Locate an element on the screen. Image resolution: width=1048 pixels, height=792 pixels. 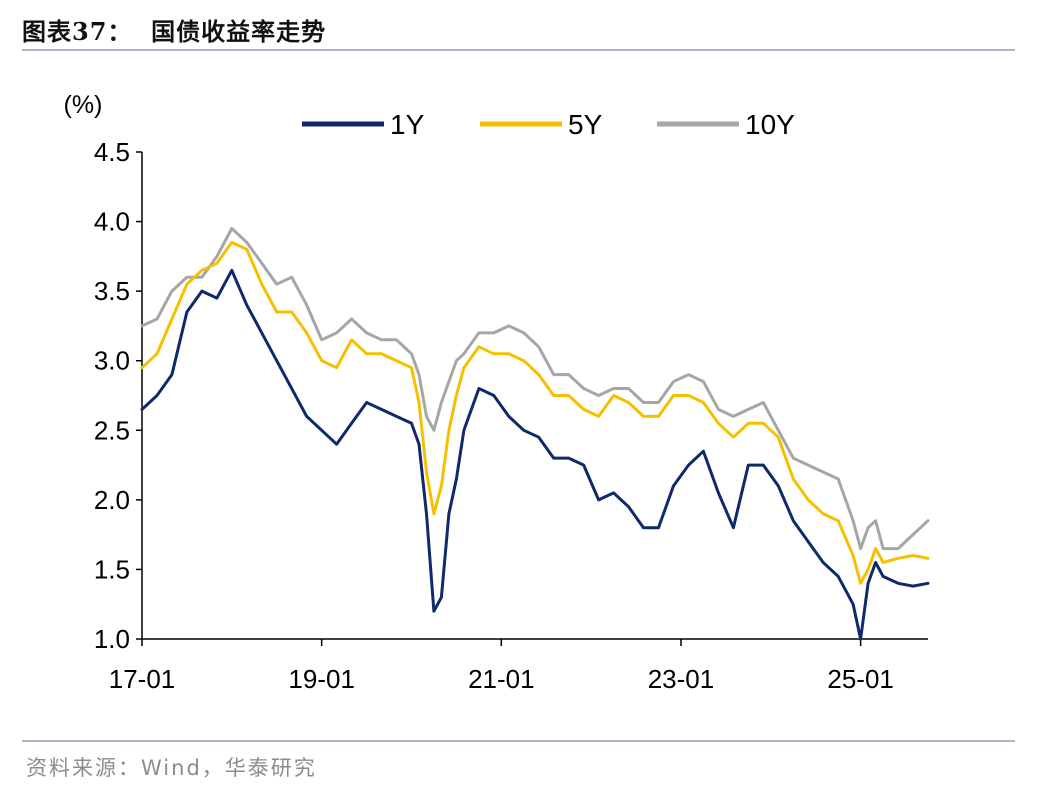
y-tick-label: 4.0 is located at coordinates (112, 222).